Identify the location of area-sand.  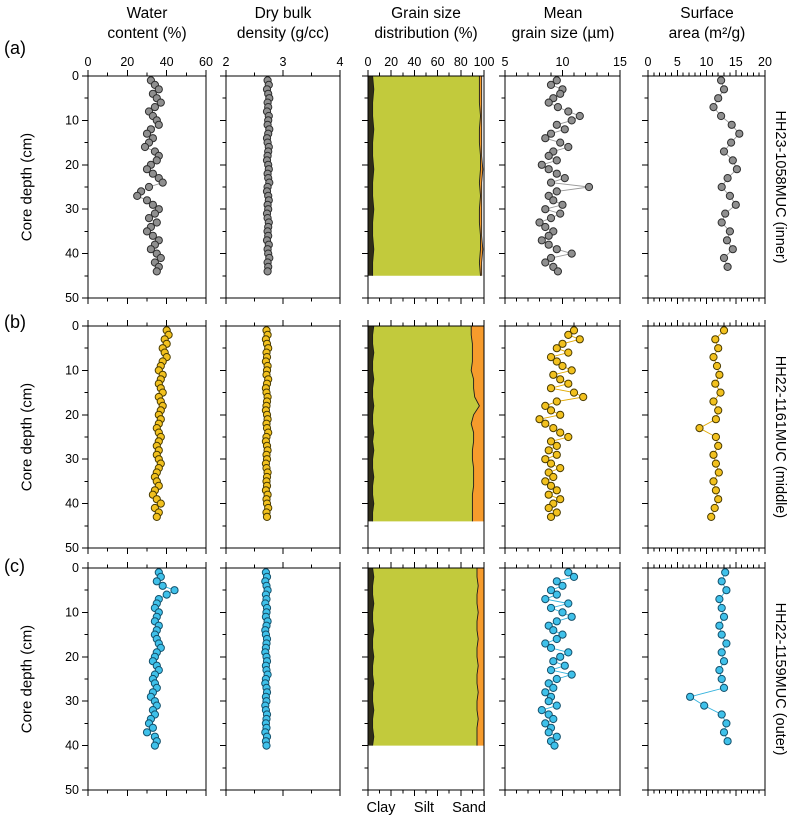
(481, 176).